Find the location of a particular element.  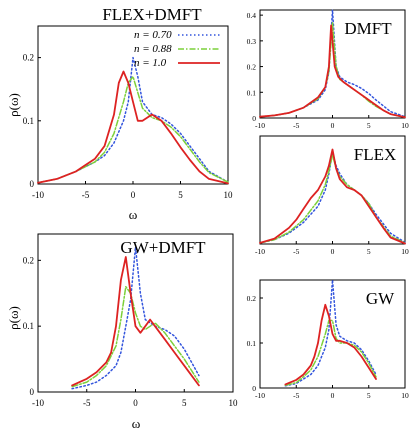

panel-flex: -10 -5 0 5 10 FLEX is located at coordinates (332, 195).